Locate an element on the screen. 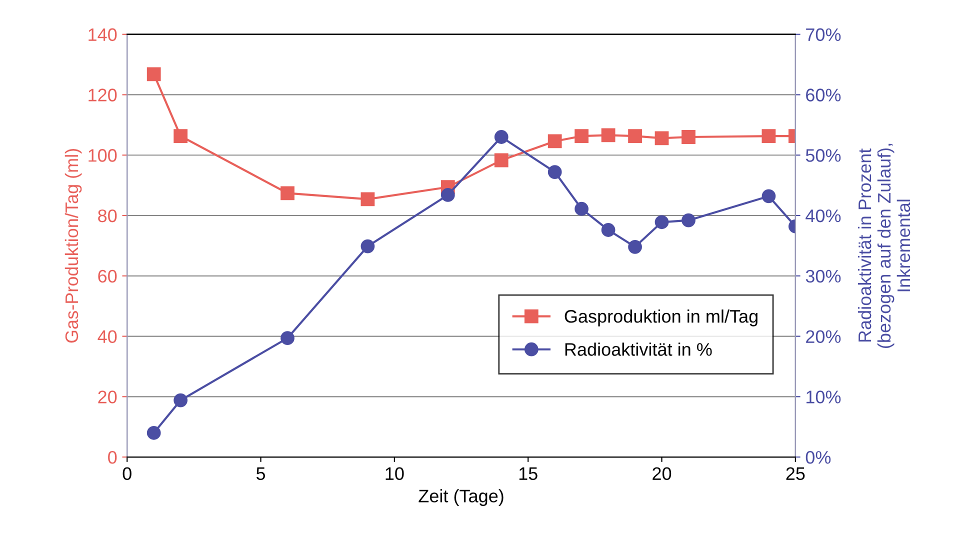  y-tick-label: 60 is located at coordinates (107, 276).